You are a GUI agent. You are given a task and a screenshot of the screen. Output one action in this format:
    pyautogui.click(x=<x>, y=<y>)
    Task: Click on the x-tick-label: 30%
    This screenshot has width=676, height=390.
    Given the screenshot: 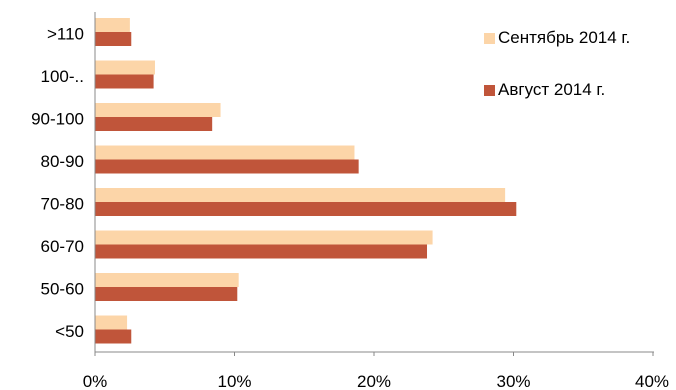 What is the action you would take?
    pyautogui.click(x=513, y=381)
    